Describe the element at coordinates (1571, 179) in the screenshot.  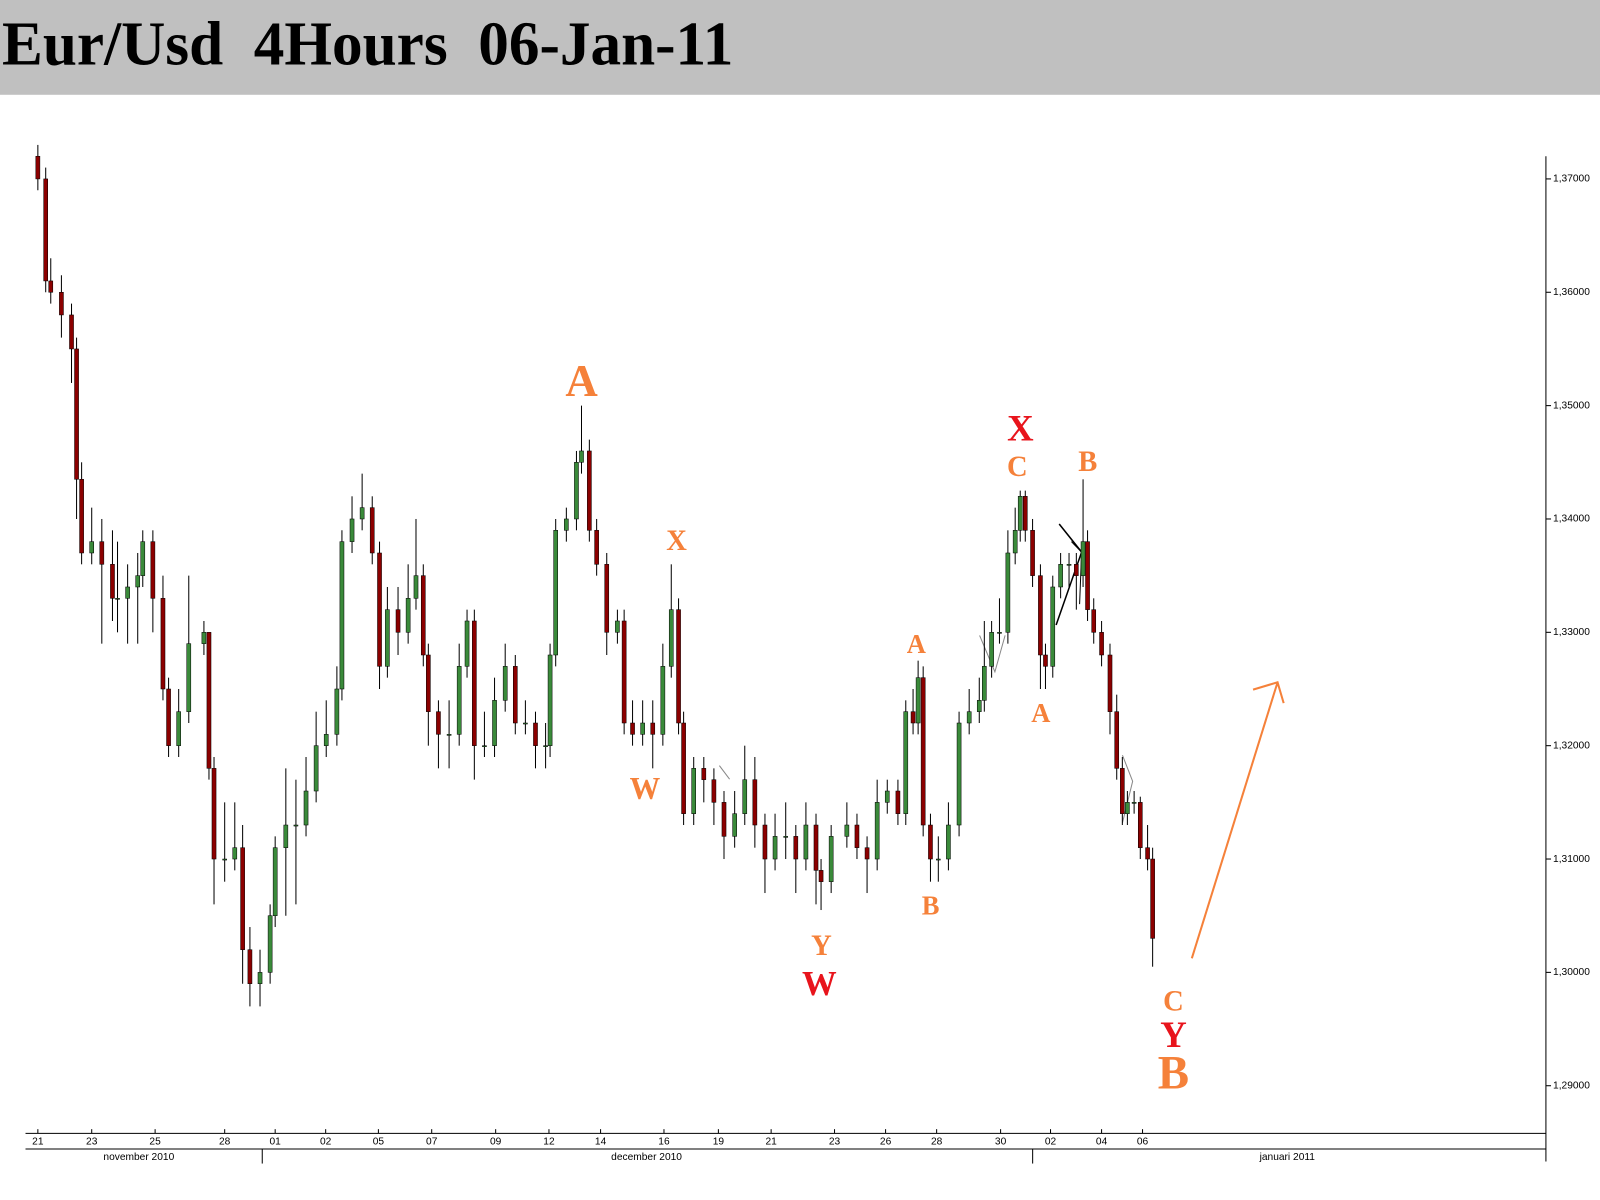
I see `y-tick-label: 1,37000` at that location.